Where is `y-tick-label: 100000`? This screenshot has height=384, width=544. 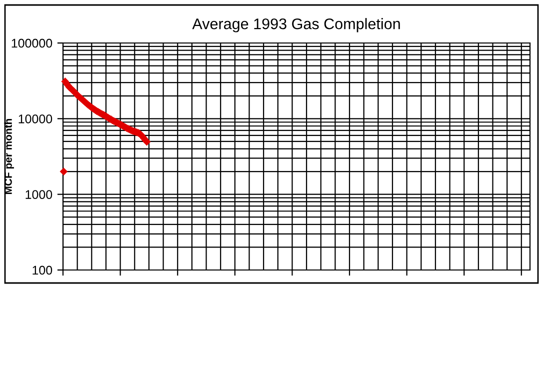
y-tick-label: 100000 is located at coordinates (32, 43).